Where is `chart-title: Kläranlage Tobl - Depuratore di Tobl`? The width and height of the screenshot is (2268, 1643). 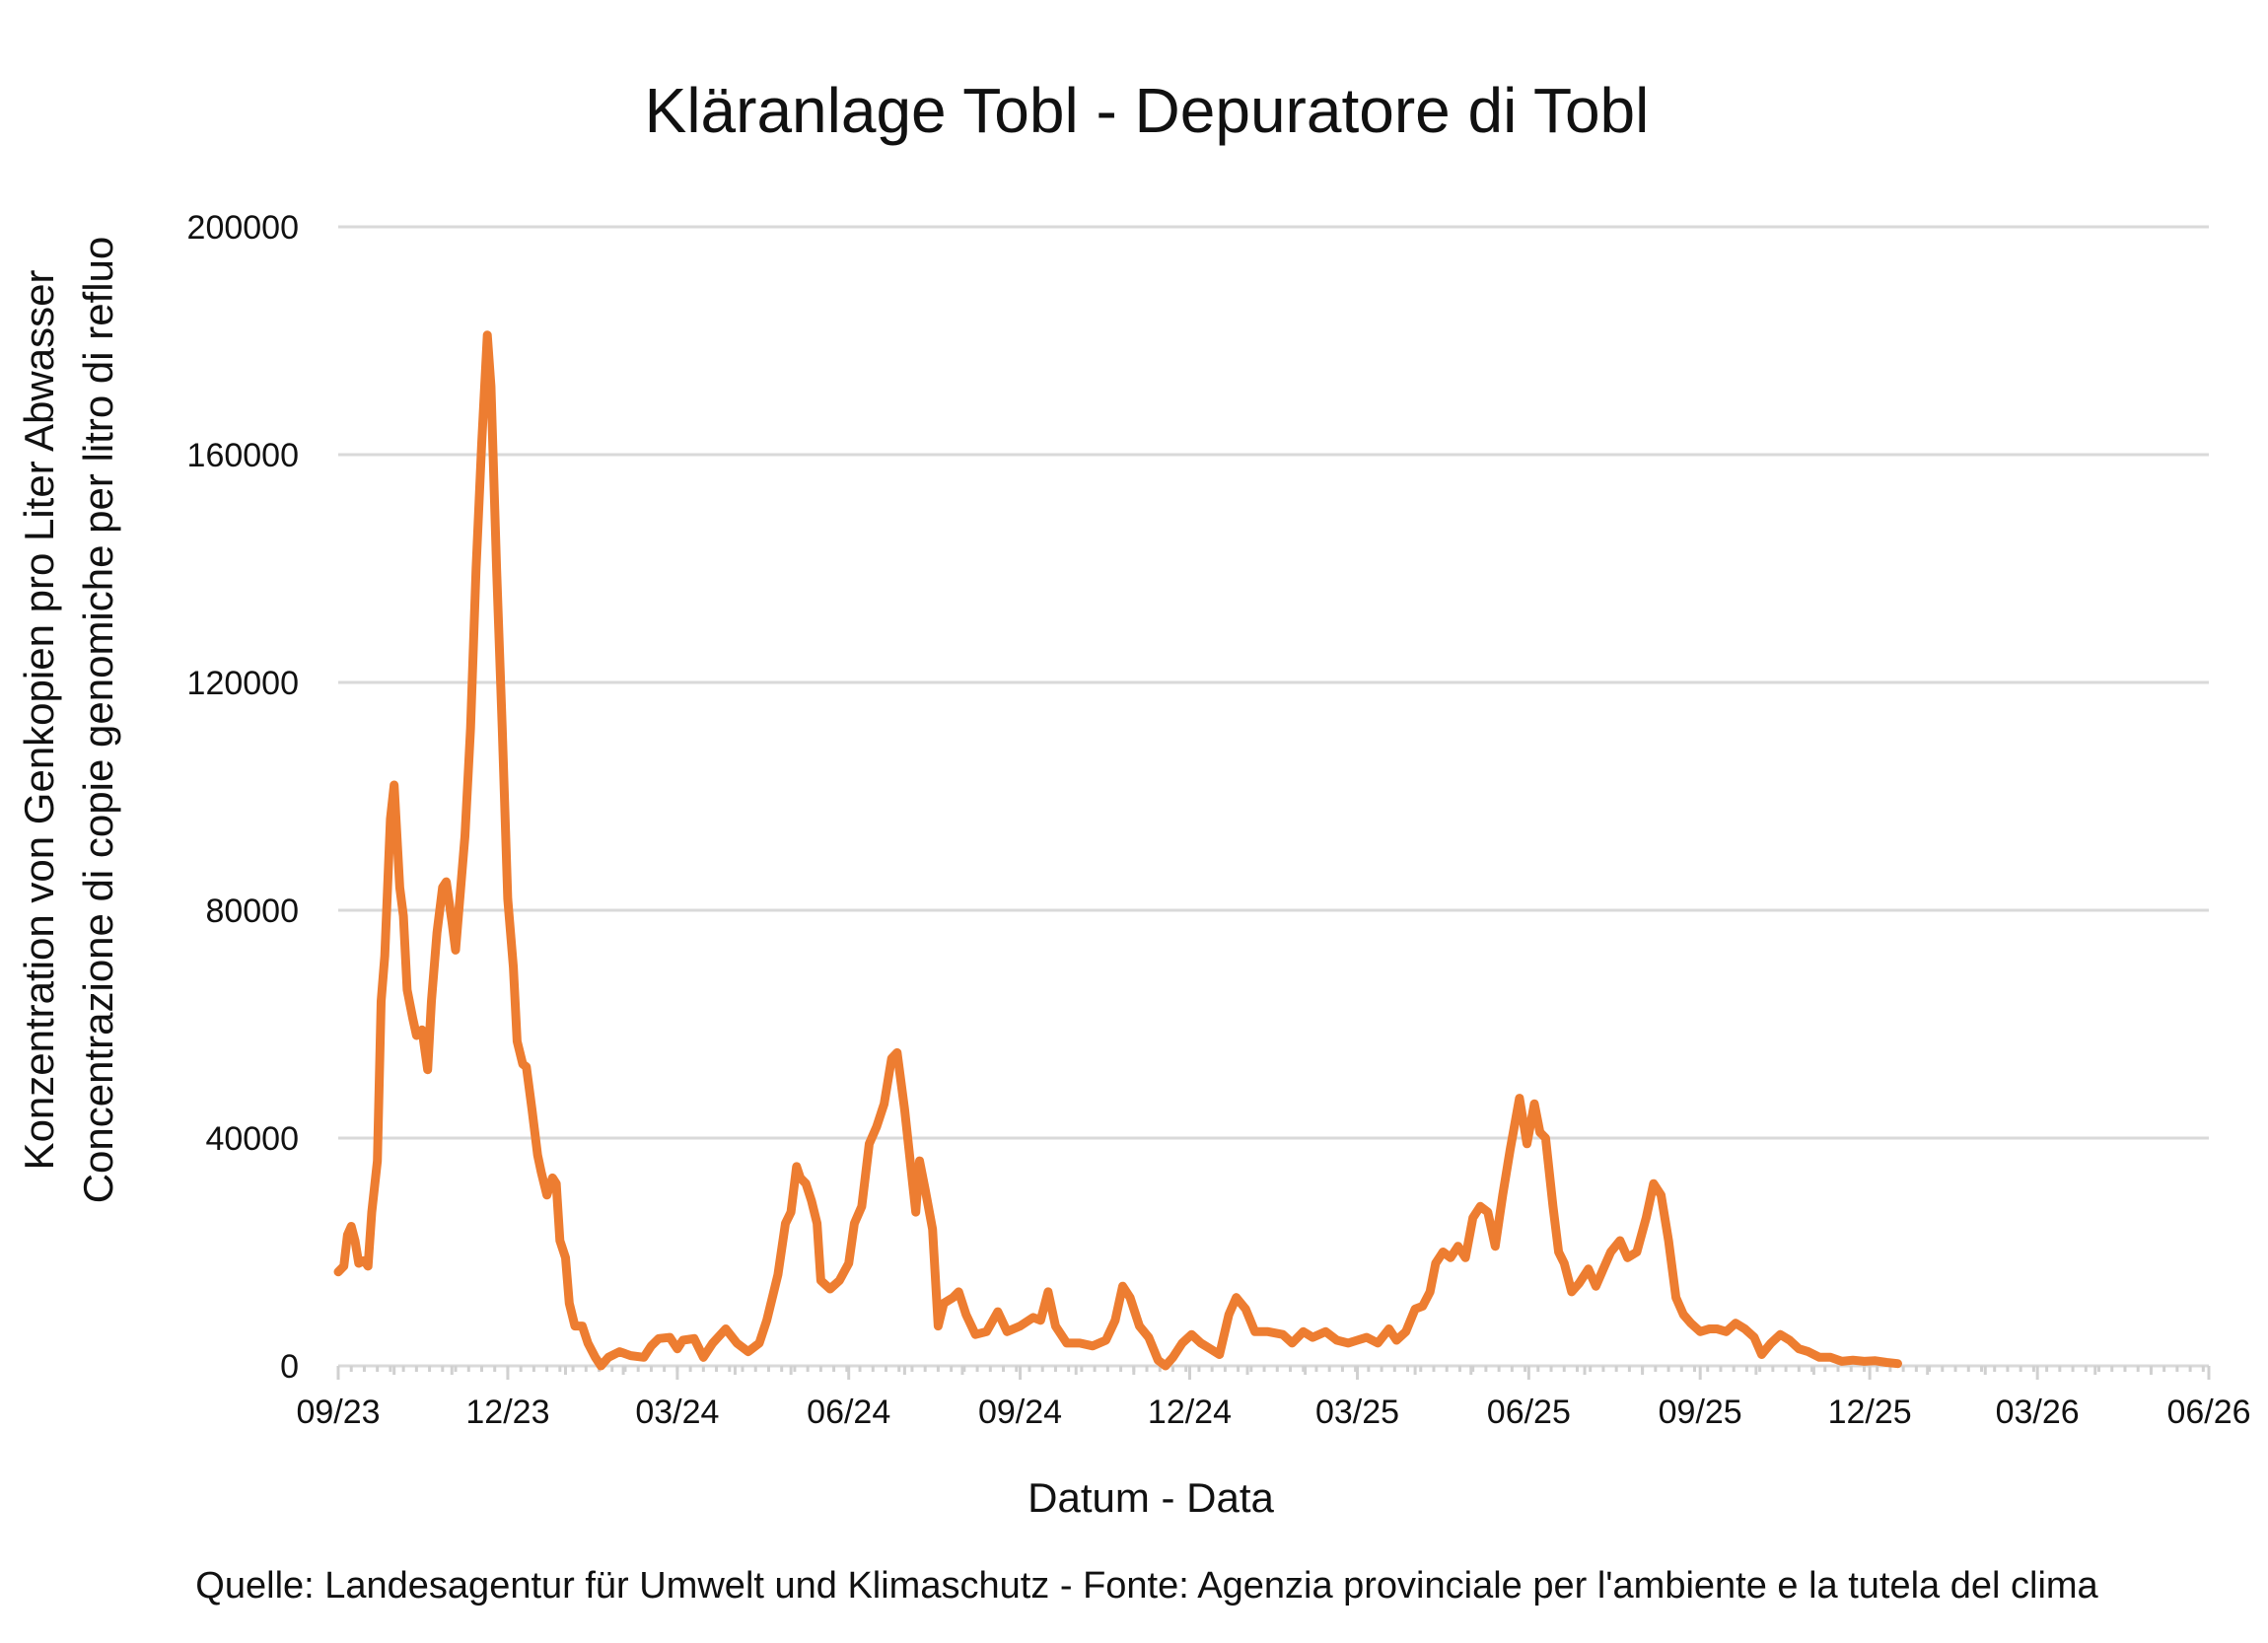 chart-title: Kläranlage Tobl - Depuratore di Tobl is located at coordinates (1147, 110).